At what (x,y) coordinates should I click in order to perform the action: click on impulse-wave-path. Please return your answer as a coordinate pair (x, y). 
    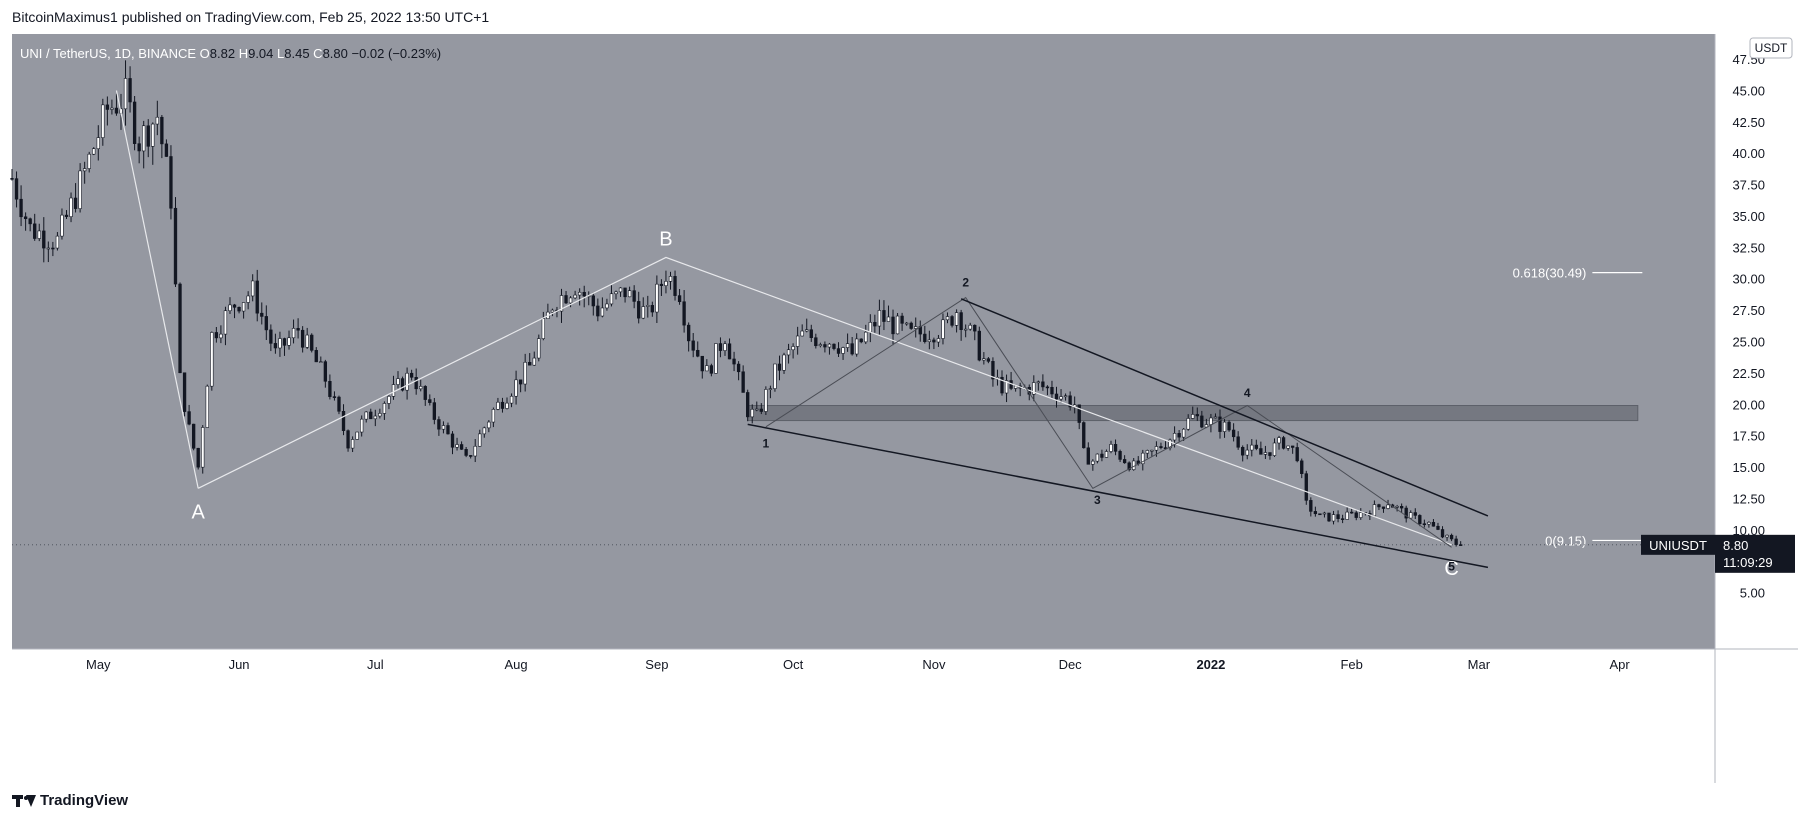
    Looking at the image, I should click on (1108, 422).